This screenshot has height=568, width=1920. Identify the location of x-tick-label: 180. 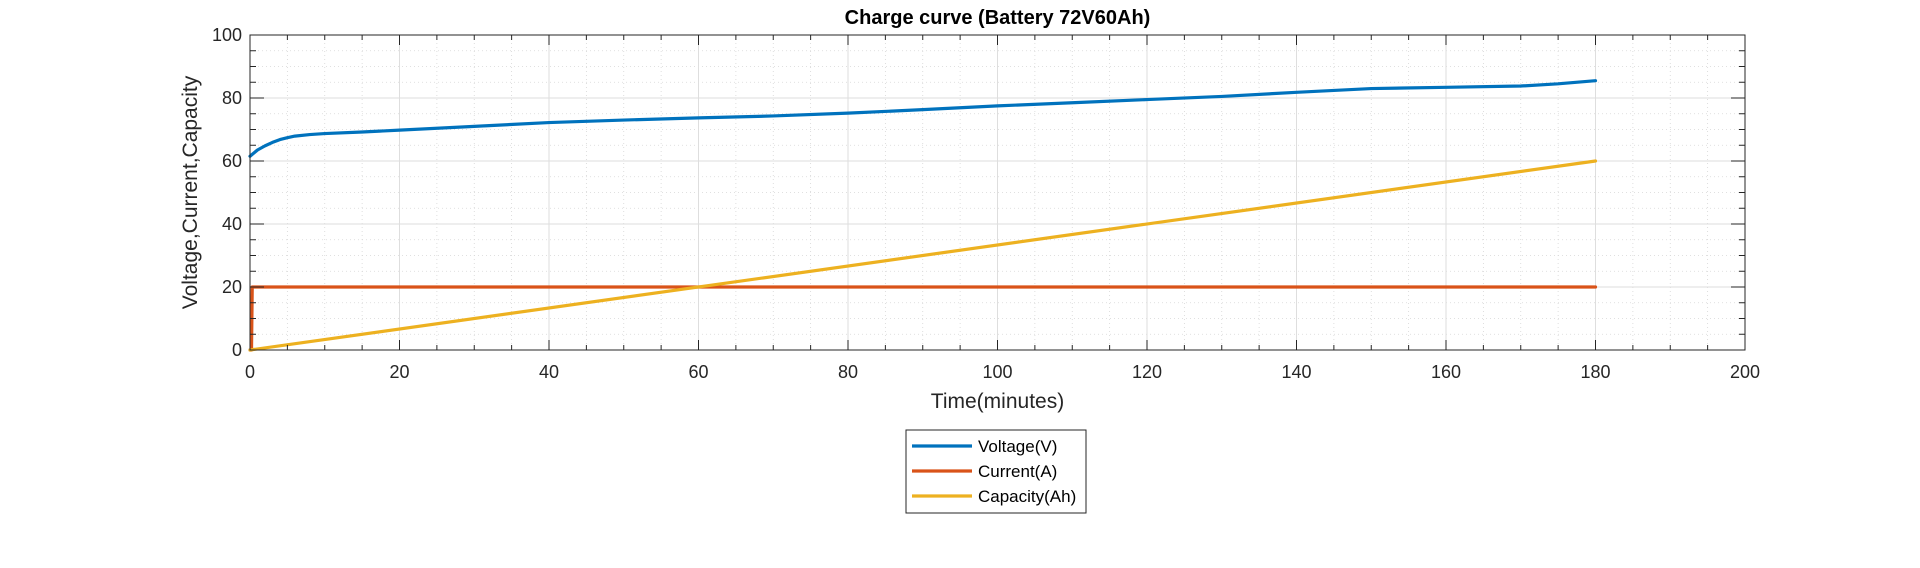
(1595, 372).